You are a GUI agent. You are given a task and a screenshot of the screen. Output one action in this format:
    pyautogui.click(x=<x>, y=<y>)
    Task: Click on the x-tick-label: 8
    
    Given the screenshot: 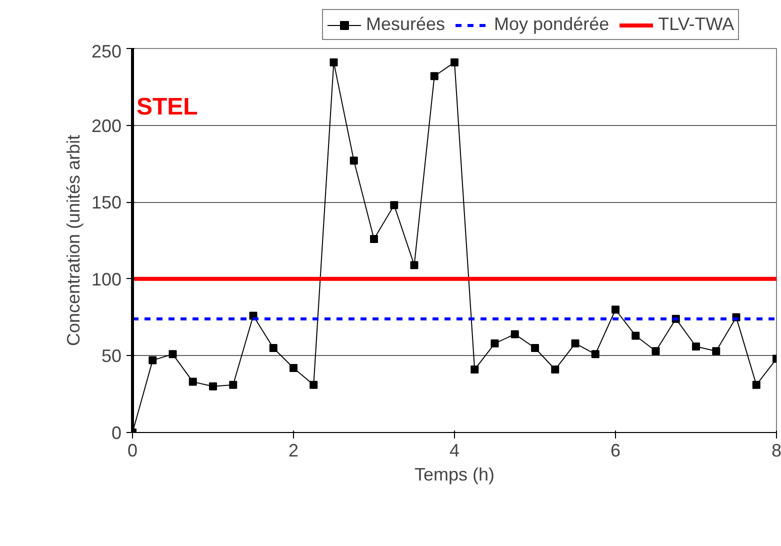 What is the action you would take?
    pyautogui.click(x=776, y=450)
    